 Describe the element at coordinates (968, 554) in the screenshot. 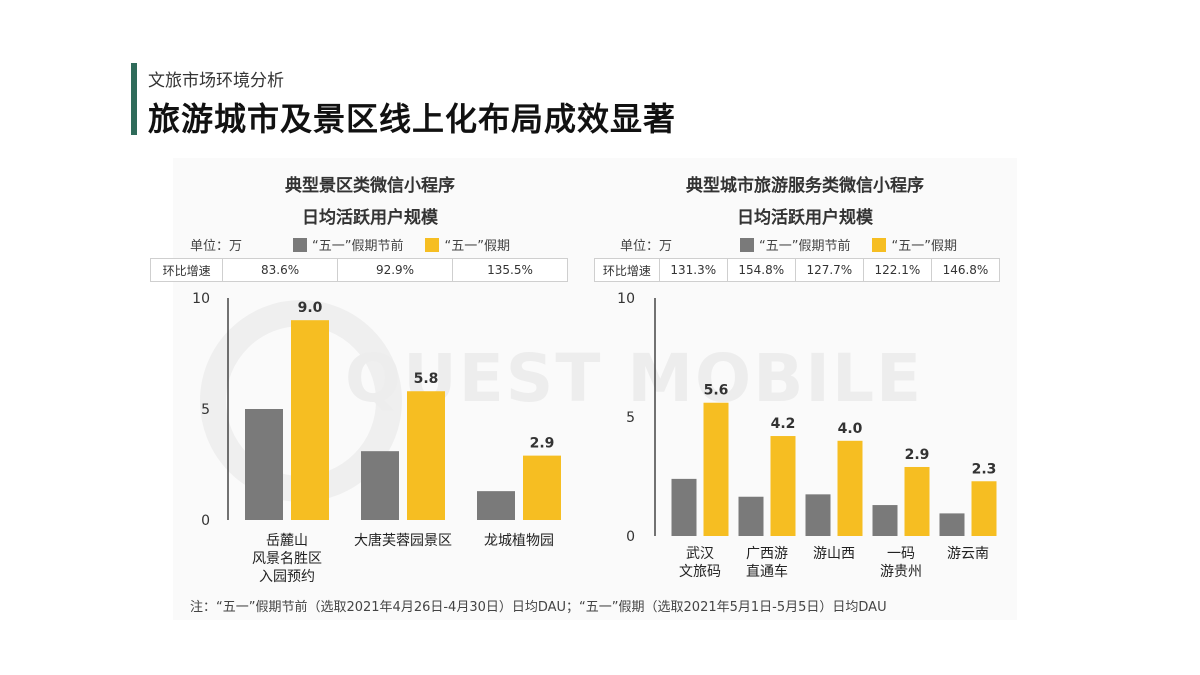

I see `x-category-label: 游云南` at that location.